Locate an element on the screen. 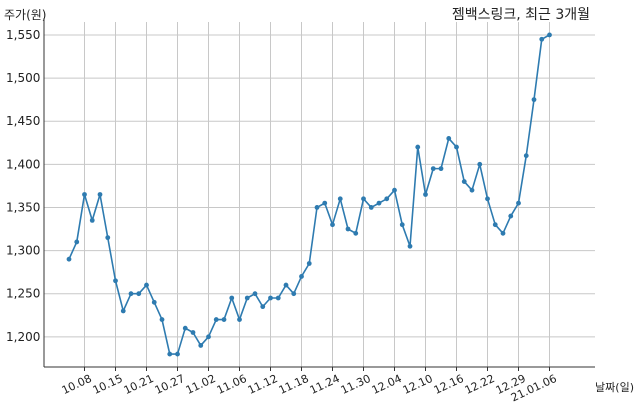  y-axis-title: 주가(원) is located at coordinates (25, 15).